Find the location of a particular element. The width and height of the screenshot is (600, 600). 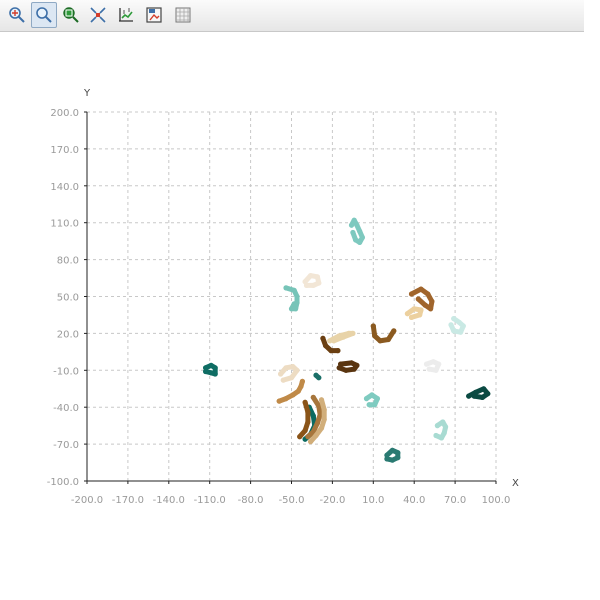

x-tick-label: 10.0 is located at coordinates (373, 500).